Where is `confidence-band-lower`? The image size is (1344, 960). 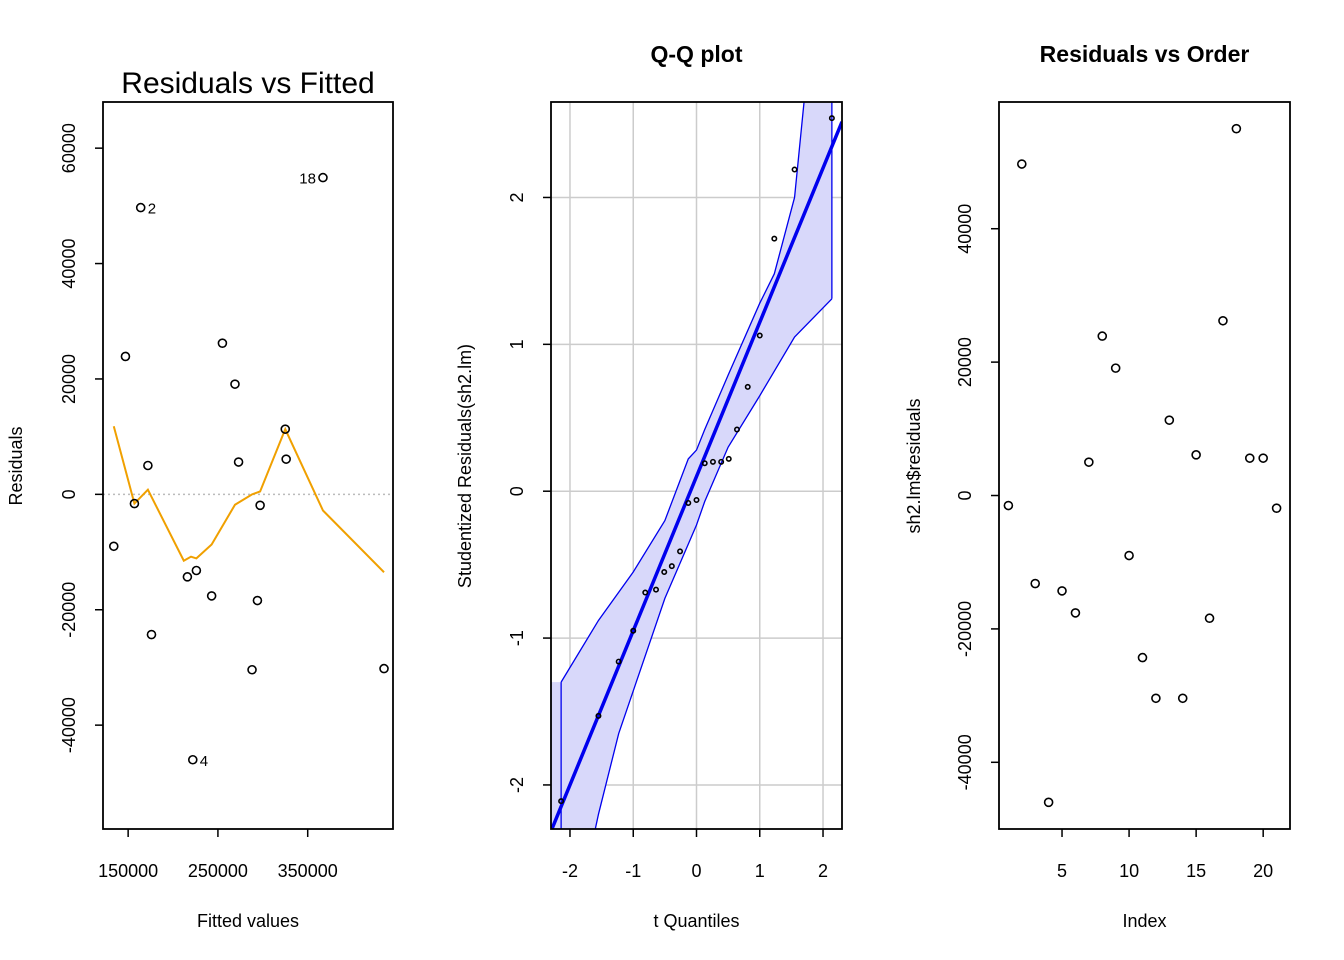
confidence-band-lower is located at coordinates (713, 563).